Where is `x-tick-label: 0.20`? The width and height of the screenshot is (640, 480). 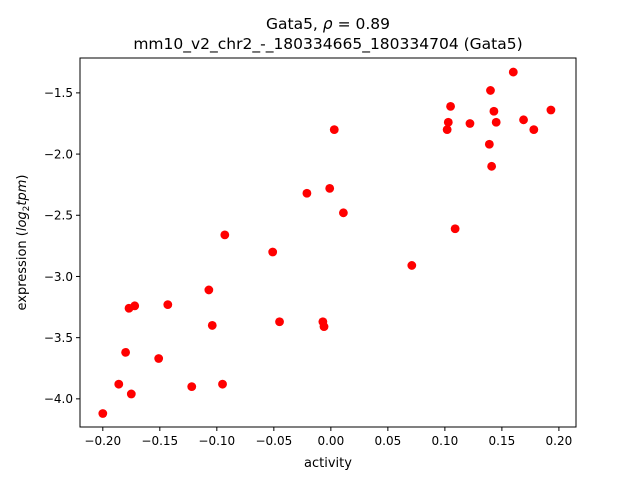
x-tick-label: 0.20 is located at coordinates (559, 441).